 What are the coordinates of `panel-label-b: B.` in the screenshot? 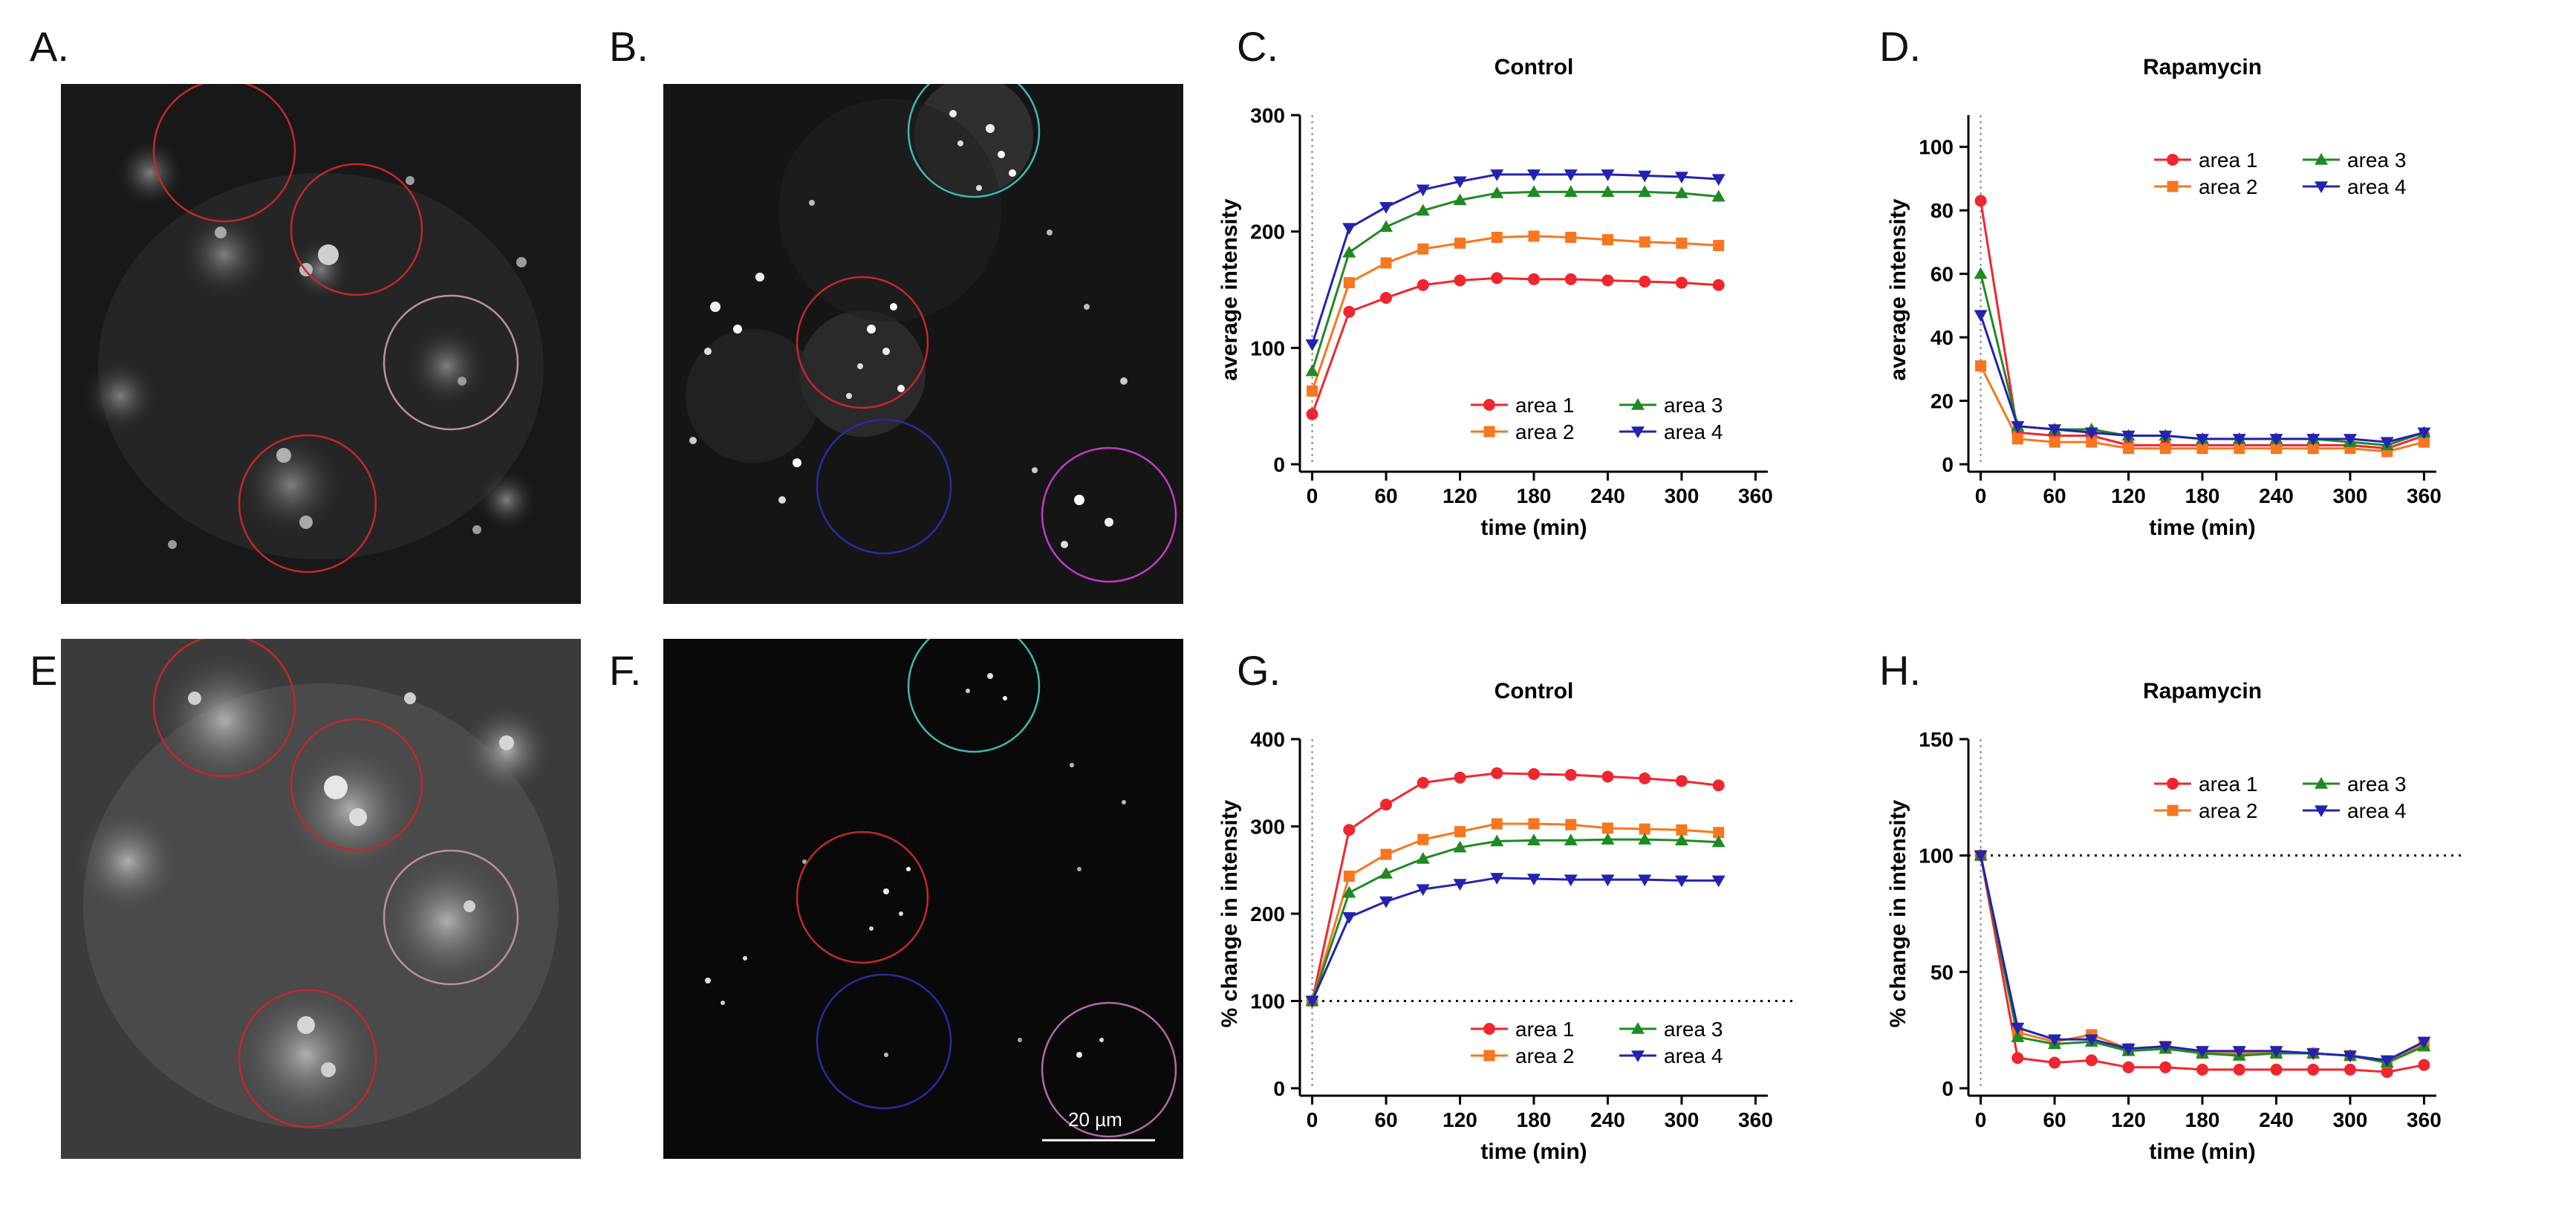 It's located at (628, 46).